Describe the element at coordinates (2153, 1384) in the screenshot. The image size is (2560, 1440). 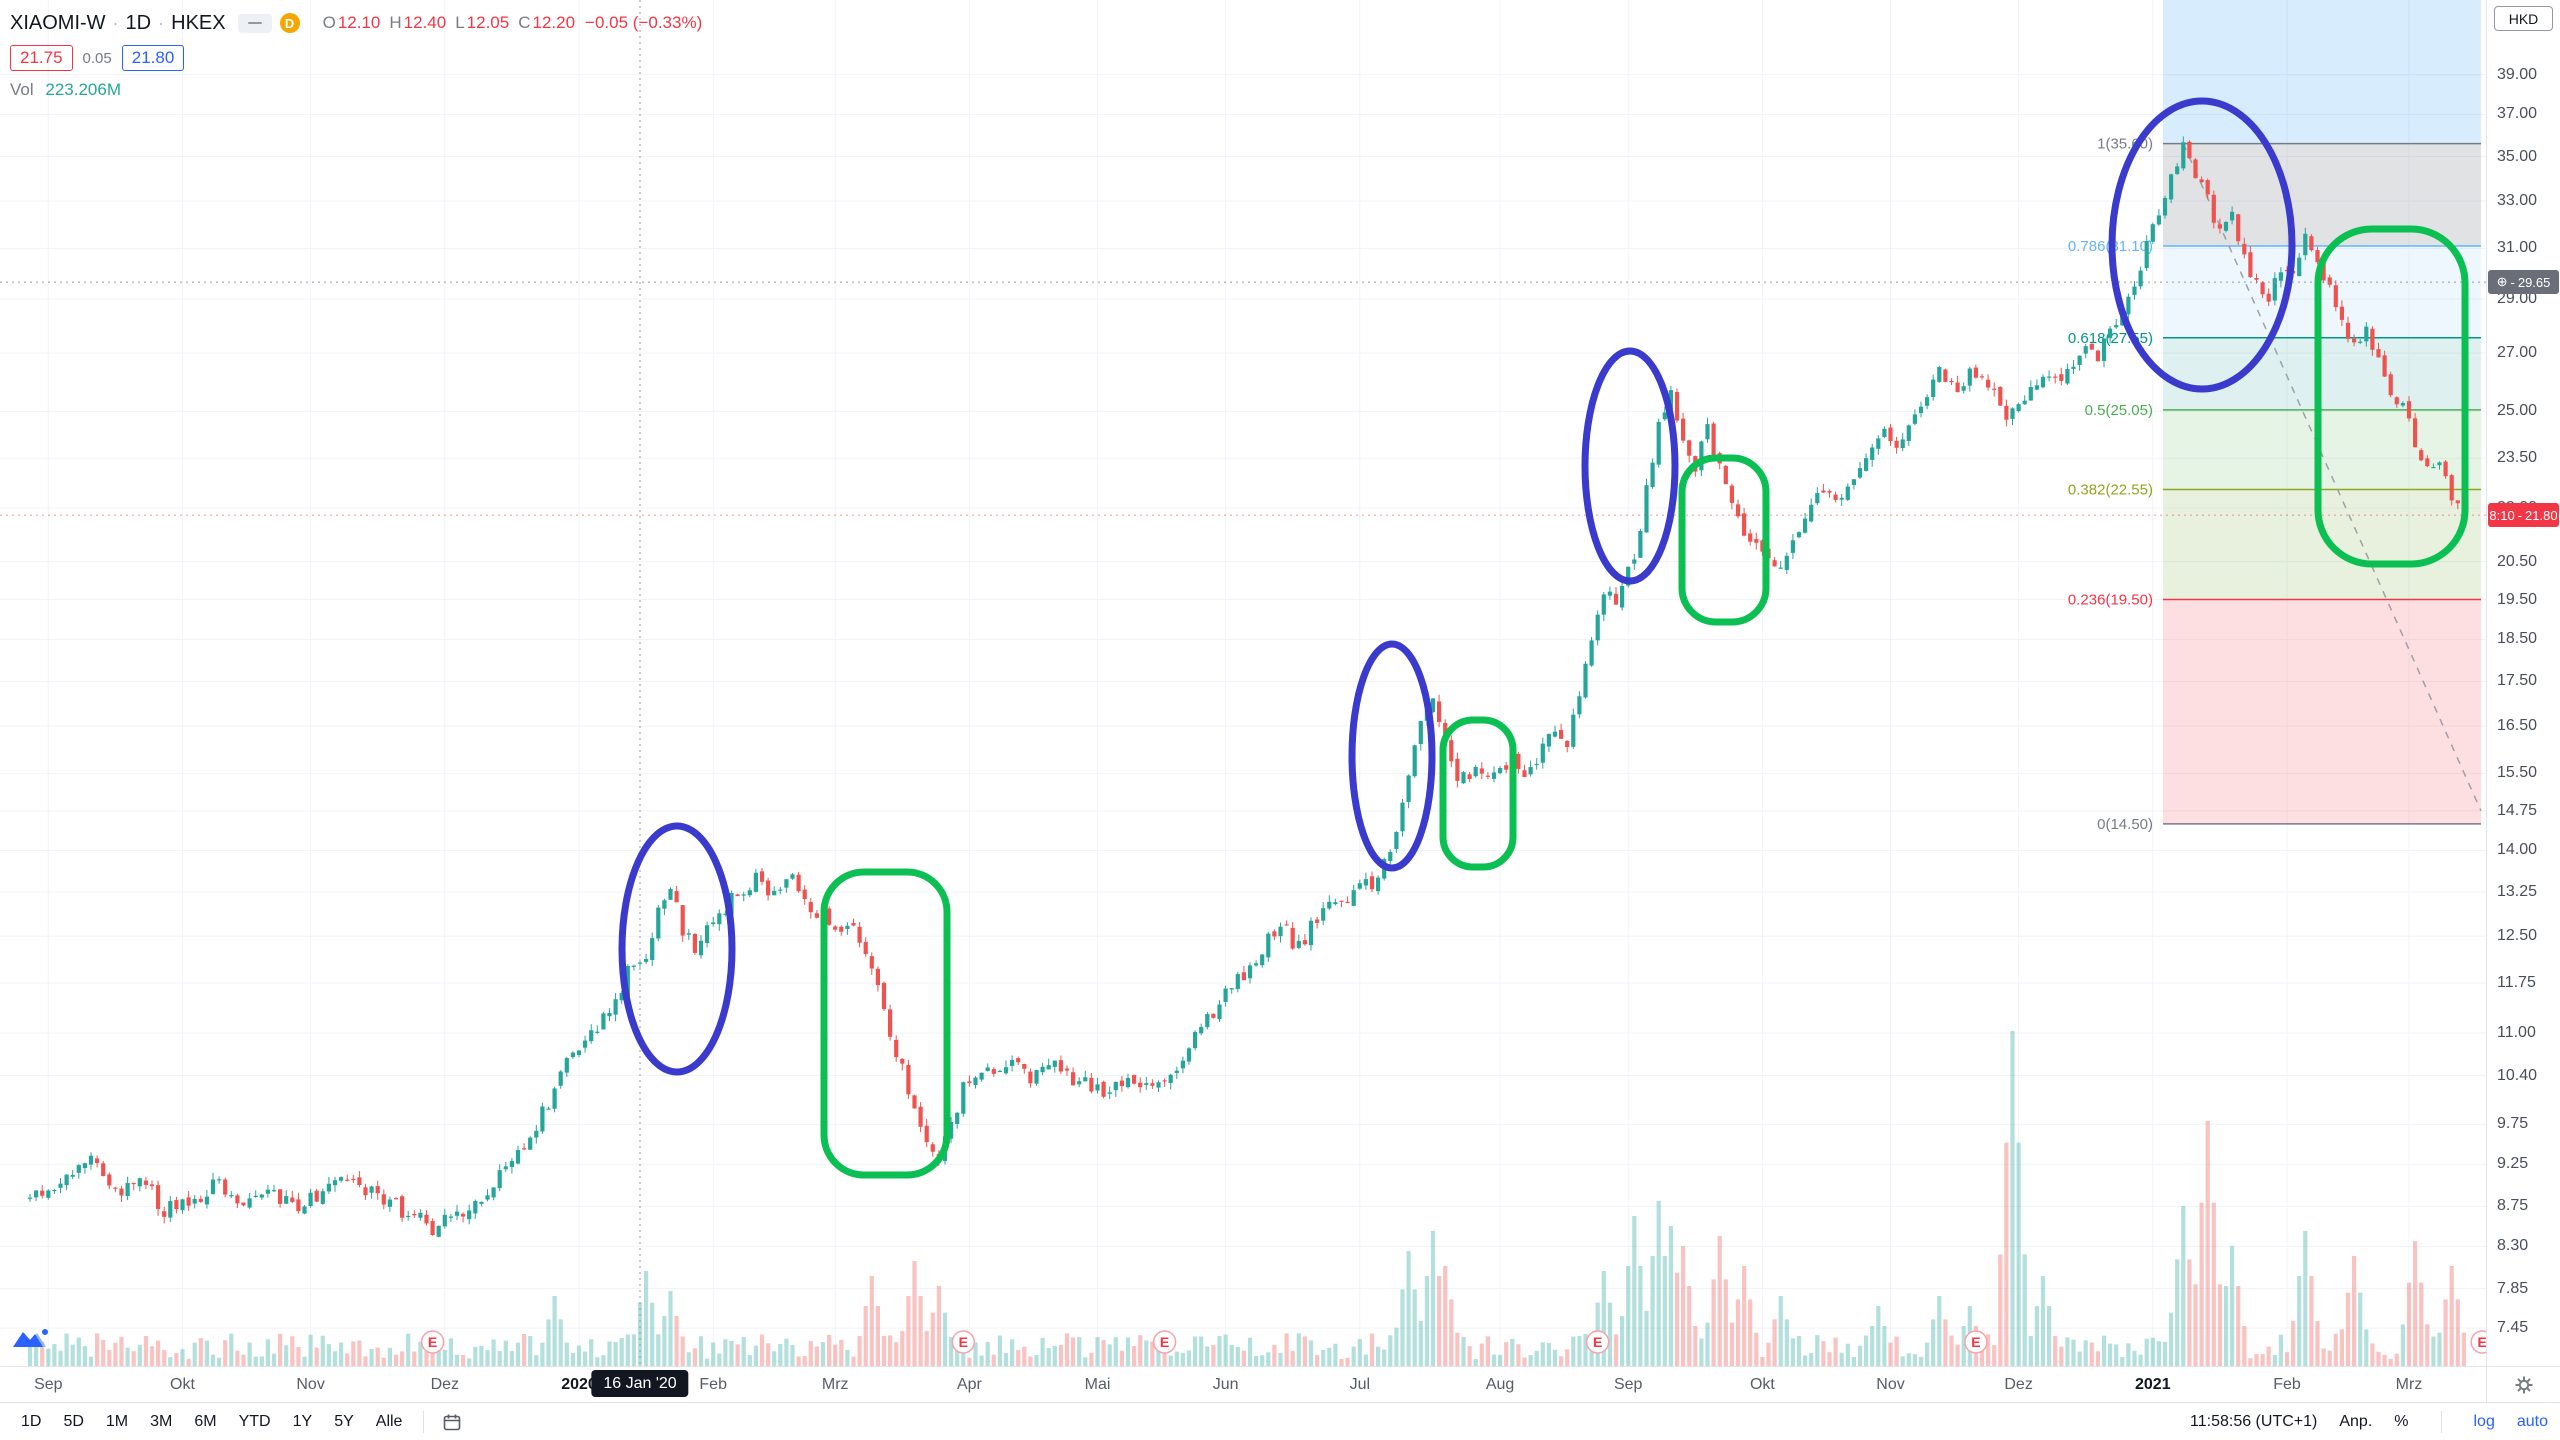
I see `time-label: 2021` at that location.